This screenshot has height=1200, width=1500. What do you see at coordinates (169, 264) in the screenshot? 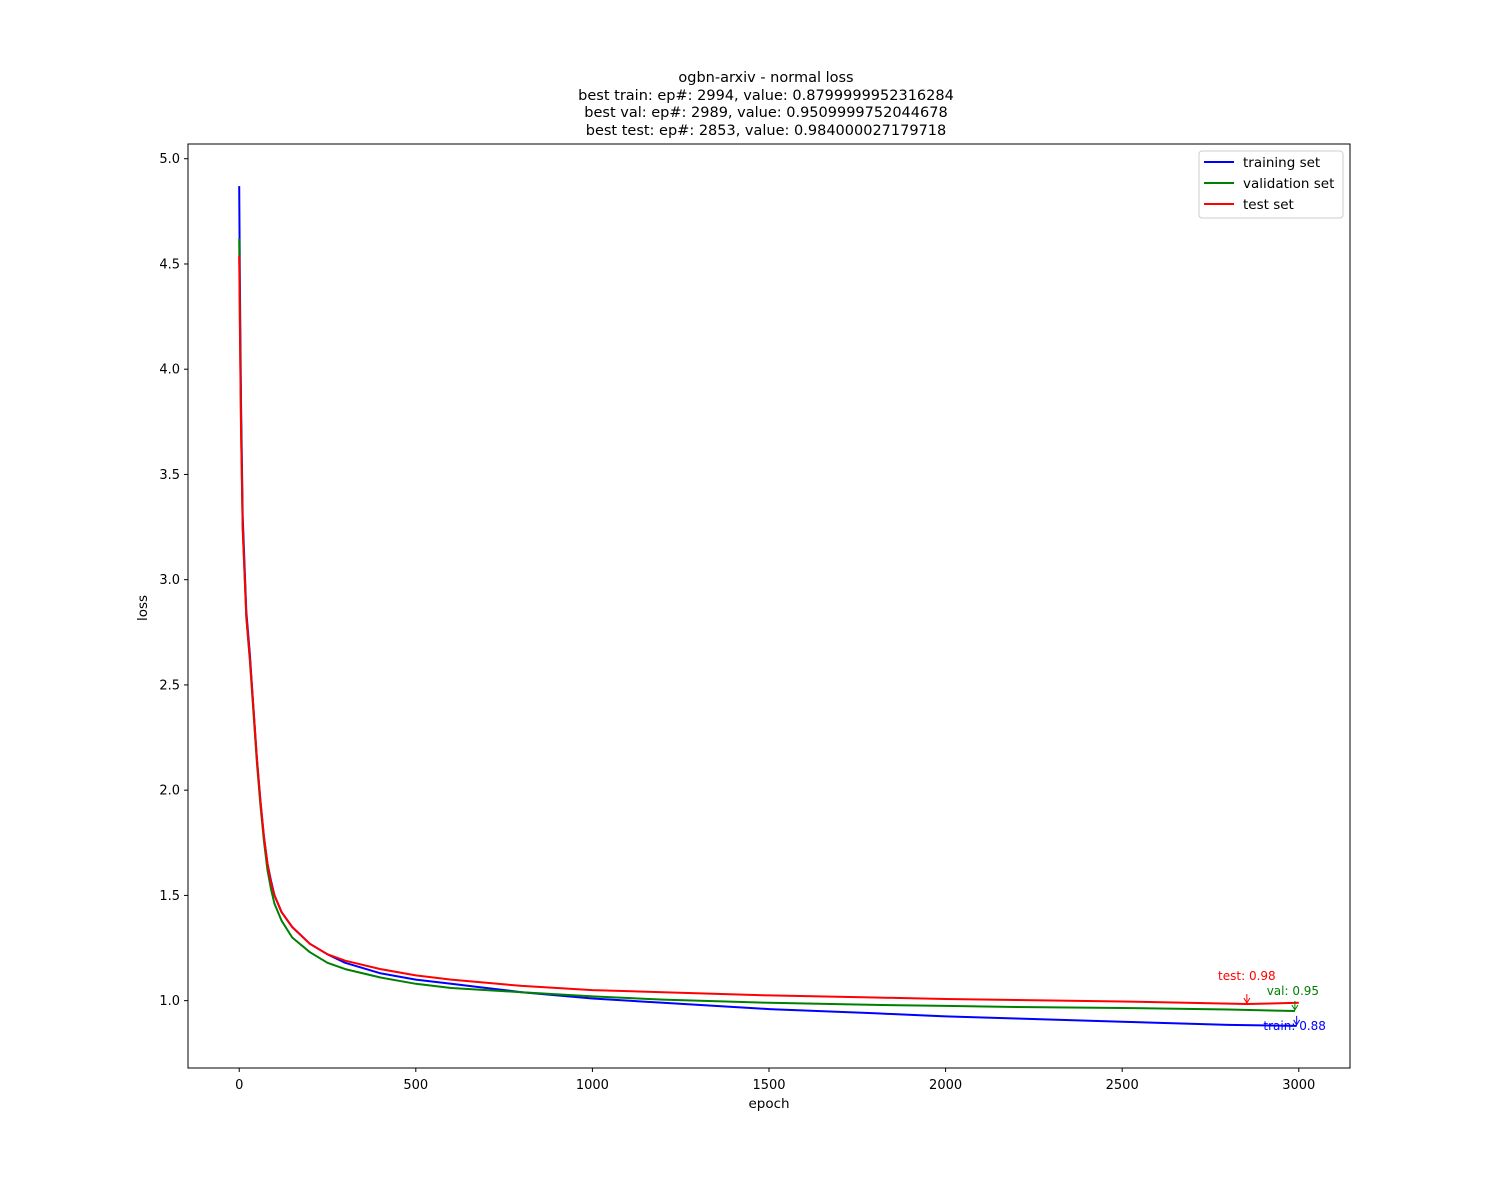
I see `y-tick-label: 4.5` at bounding box center [169, 264].